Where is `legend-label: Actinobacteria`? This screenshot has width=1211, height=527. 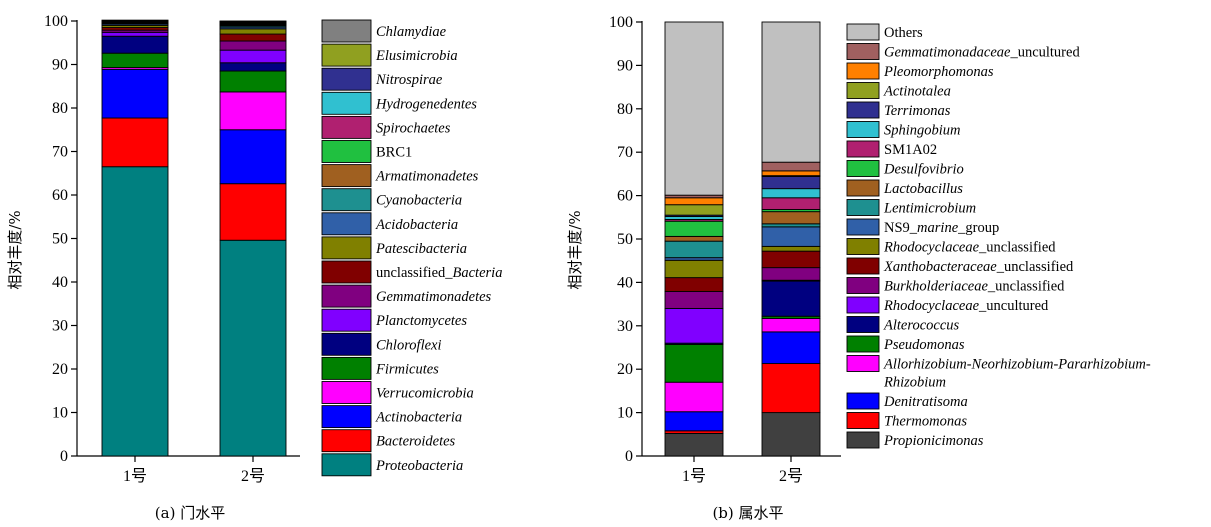 legend-label: Actinobacteria is located at coordinates (418, 418).